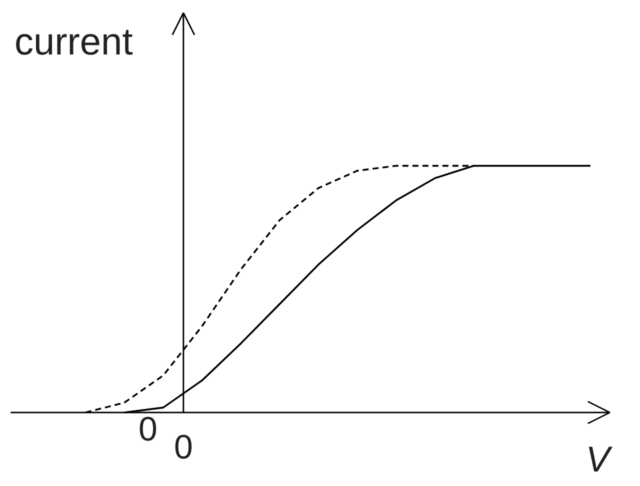 The width and height of the screenshot is (640, 486). What do you see at coordinates (148, 429) in the screenshot?
I see `annotation: 0` at bounding box center [148, 429].